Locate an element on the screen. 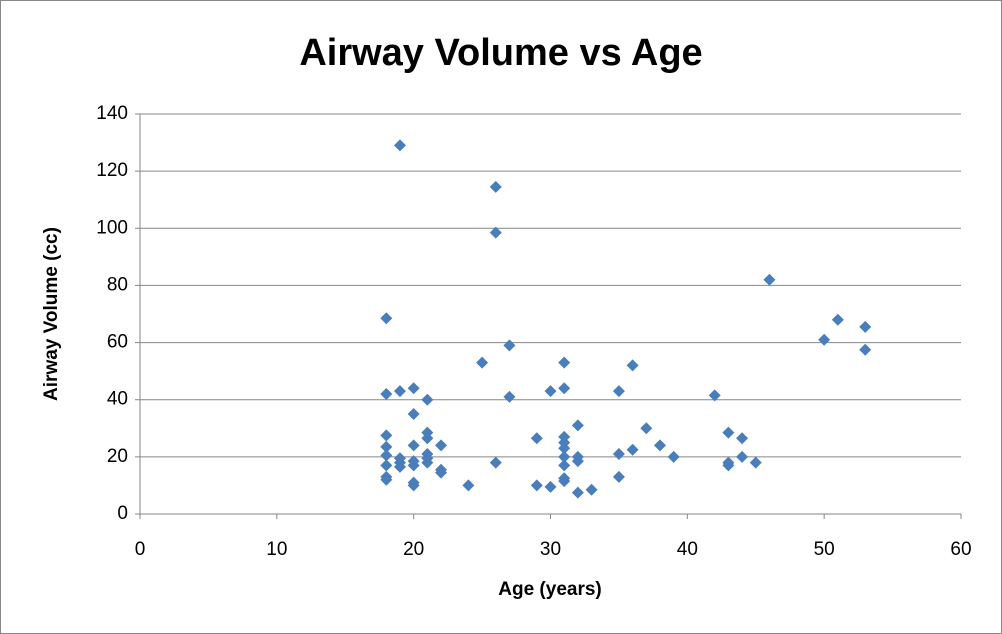 This screenshot has width=1002, height=634. x-tick-label: 30 is located at coordinates (550, 549).